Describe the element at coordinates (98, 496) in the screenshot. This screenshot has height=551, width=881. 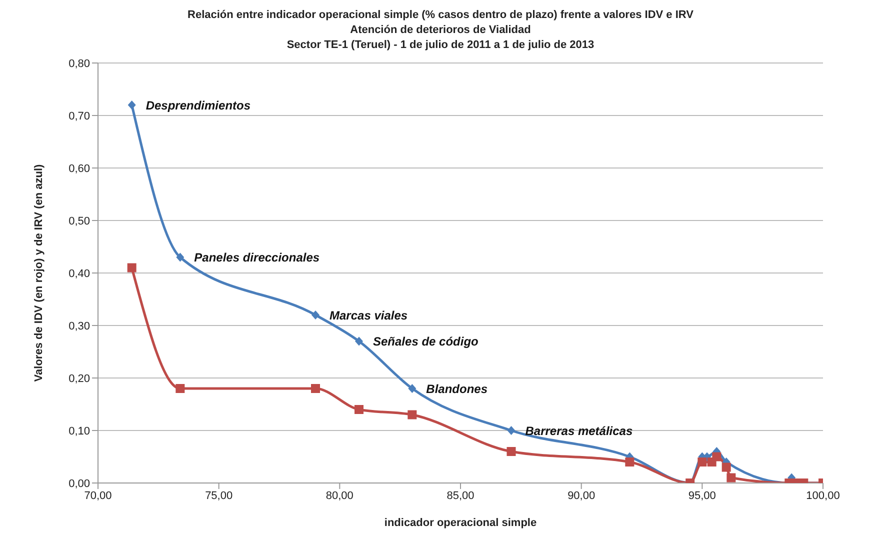
I see `x-tick-label: 70,00` at that location.